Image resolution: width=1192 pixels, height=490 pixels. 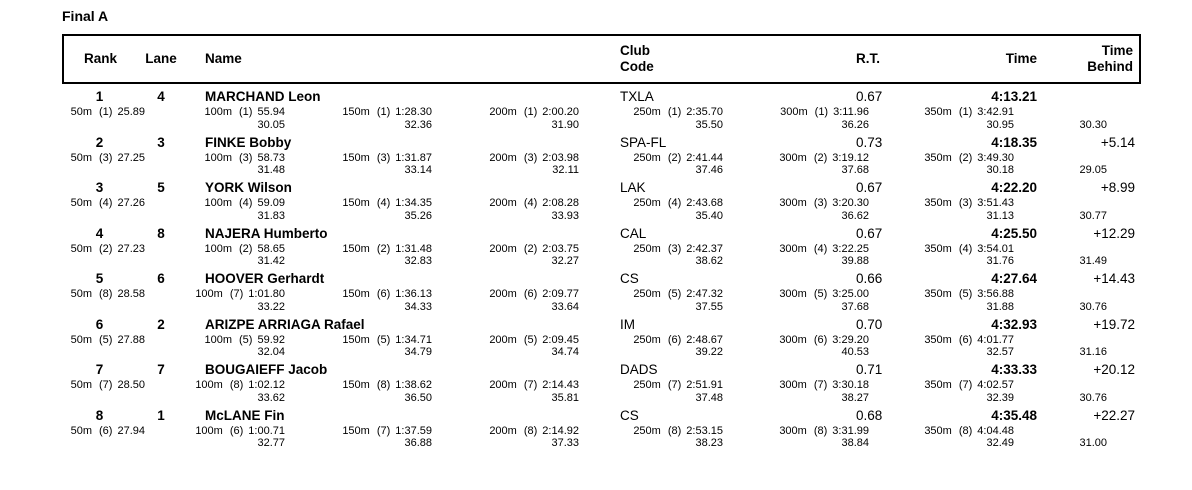 What do you see at coordinates (240, 300) in the screenshot?
I see `split-100m: 100m (7) 1:01.80 33.22` at bounding box center [240, 300].